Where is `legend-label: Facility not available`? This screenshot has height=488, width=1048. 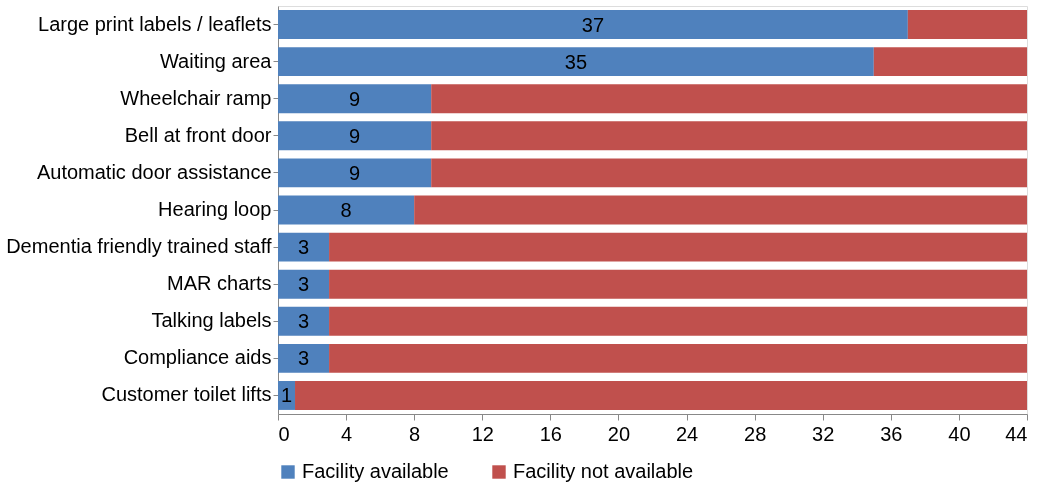 legend-label: Facility not available is located at coordinates (603, 471).